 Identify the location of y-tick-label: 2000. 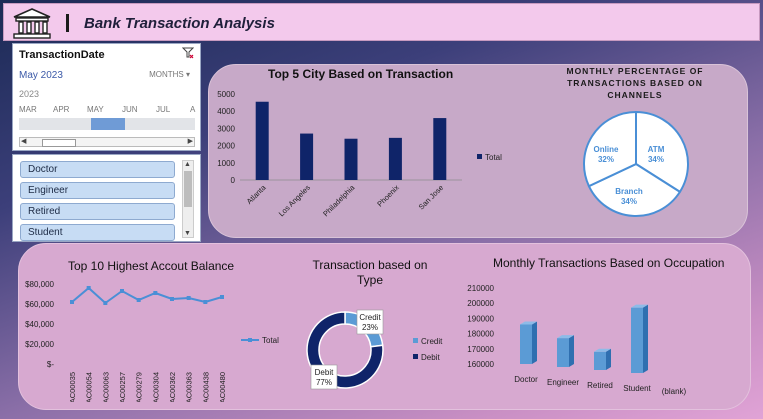
(226, 146).